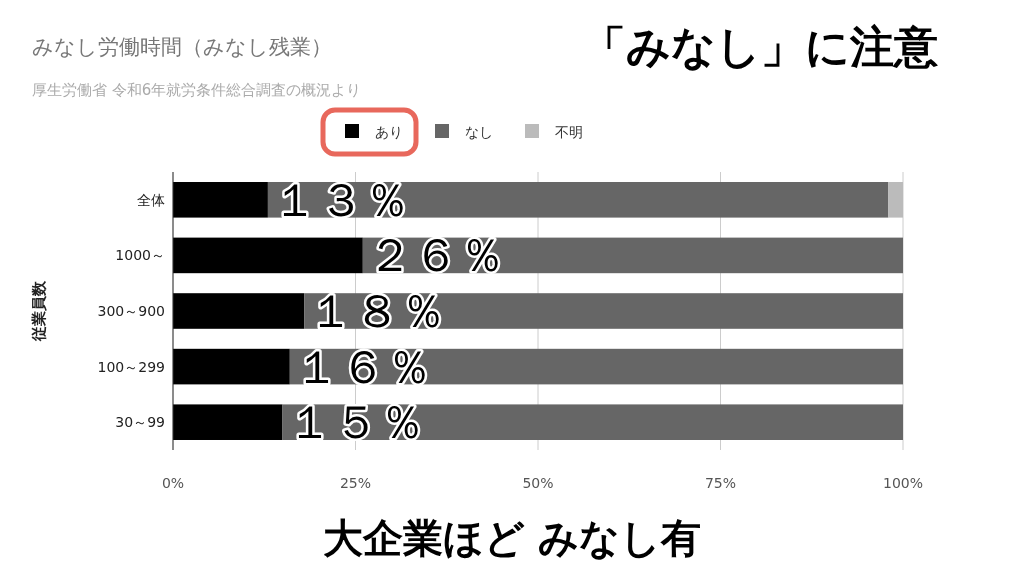  I want to click on legend-label: あり, so click(389, 132).